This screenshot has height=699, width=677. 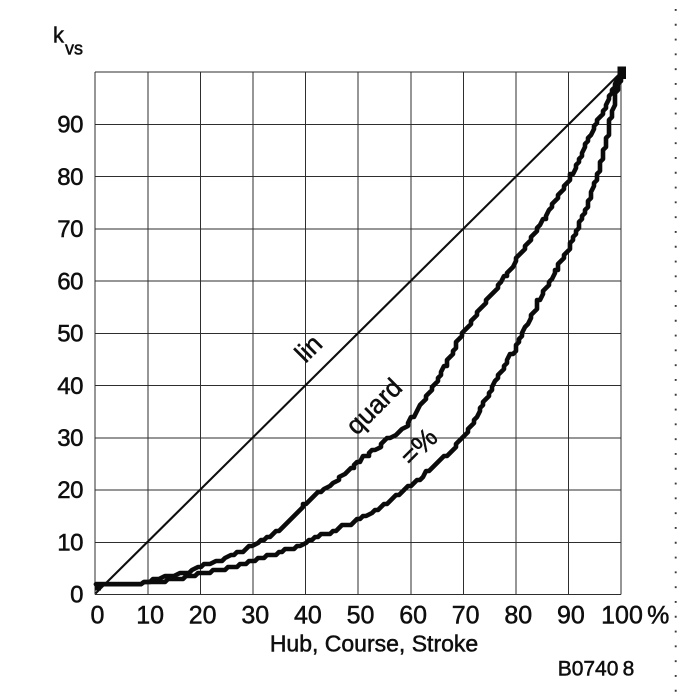 I want to click on svg-text: B0740 8, so click(x=596, y=669).